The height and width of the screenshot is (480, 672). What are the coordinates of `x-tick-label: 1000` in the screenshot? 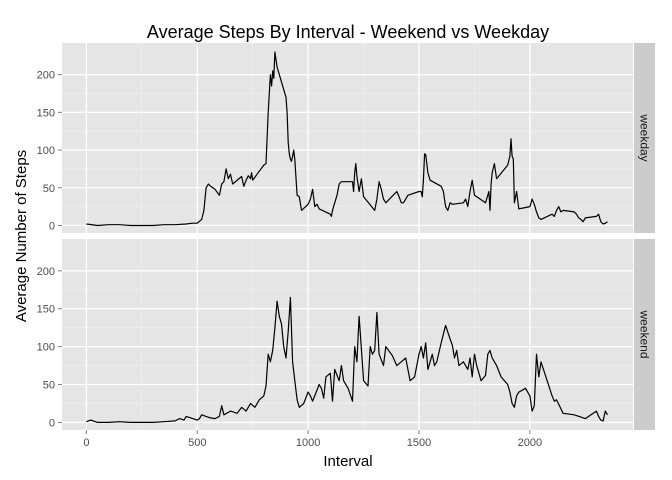 It's located at (308, 443).